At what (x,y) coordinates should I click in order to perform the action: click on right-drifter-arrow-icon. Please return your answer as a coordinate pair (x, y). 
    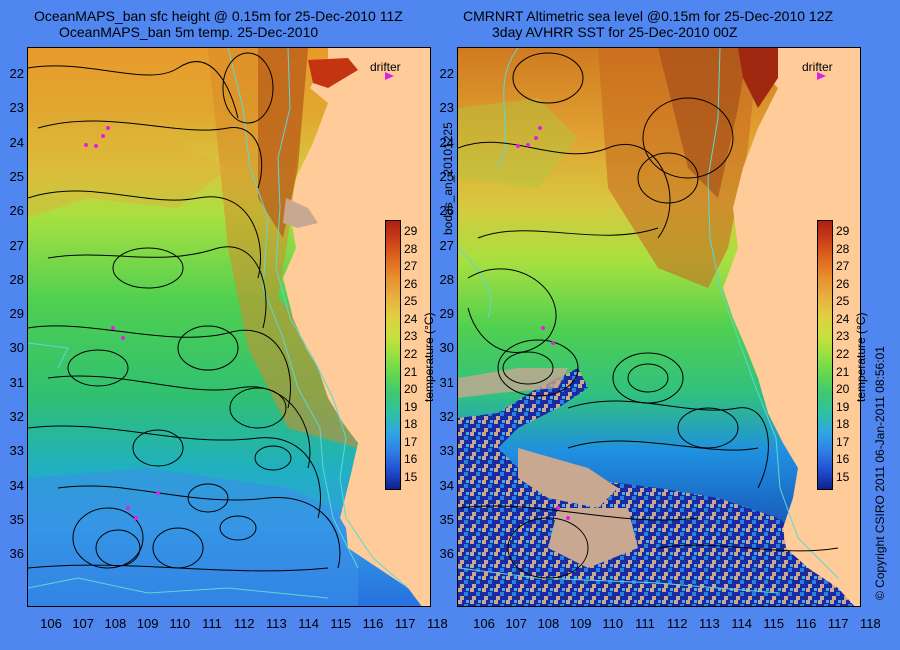
    Looking at the image, I should click on (821, 76).